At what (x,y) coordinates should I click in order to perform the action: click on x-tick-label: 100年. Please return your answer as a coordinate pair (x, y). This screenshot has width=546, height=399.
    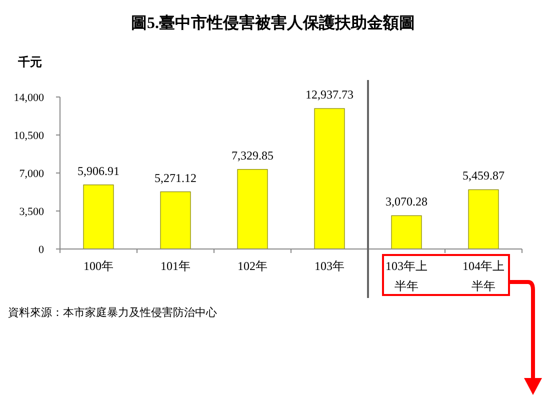
    Looking at the image, I should click on (98, 266).